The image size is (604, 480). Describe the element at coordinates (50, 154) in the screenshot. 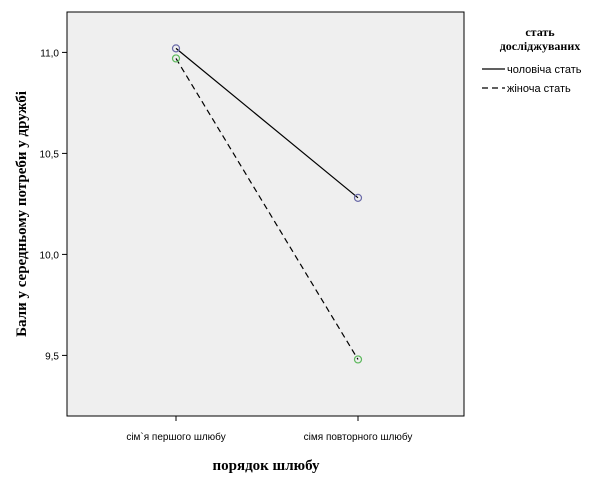

I see `y-tick-label: 10,5` at that location.